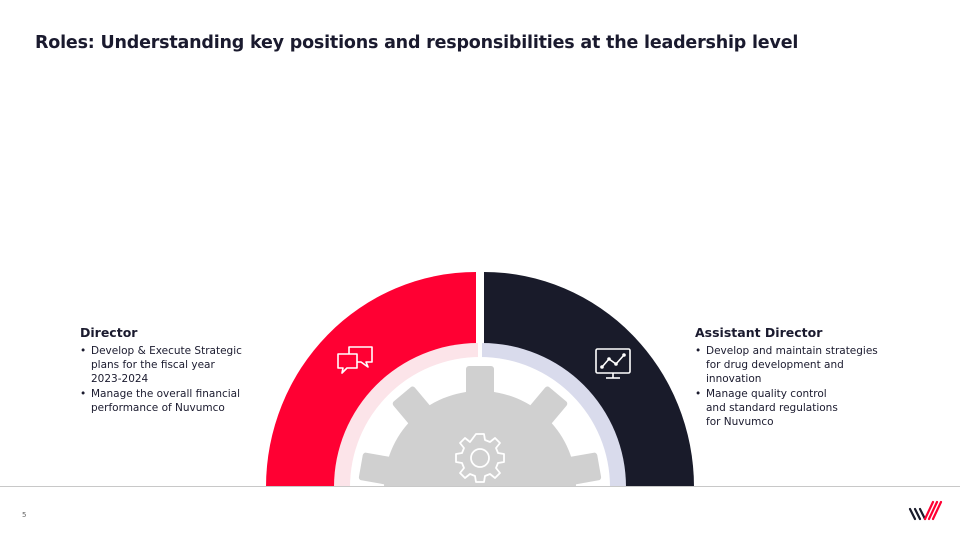 The width and height of the screenshot is (960, 540). I want to click on large-gear, so click(480, 436).